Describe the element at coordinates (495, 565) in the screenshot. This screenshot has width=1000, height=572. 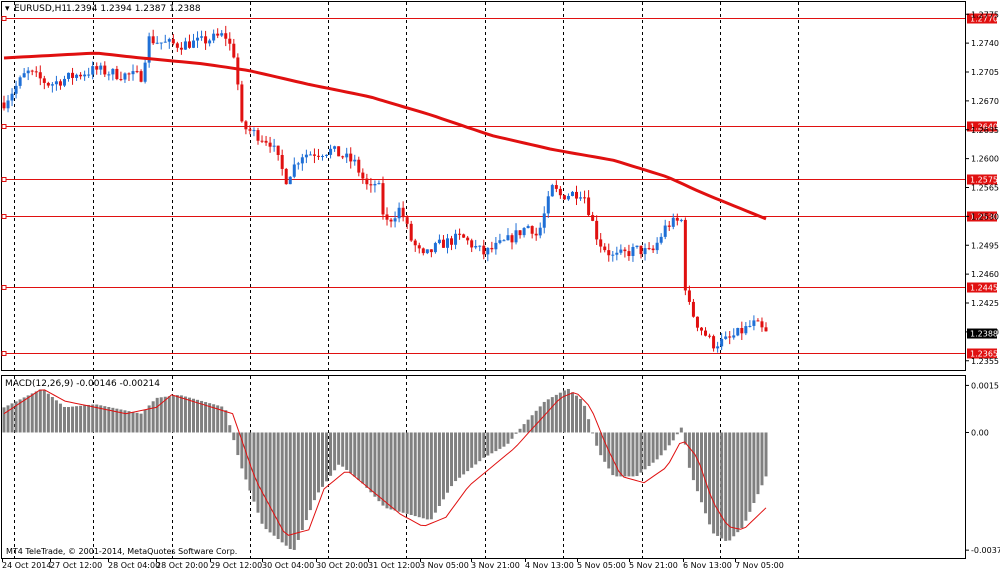
I see `time-tick-label: 3 Nov 21:00` at that location.